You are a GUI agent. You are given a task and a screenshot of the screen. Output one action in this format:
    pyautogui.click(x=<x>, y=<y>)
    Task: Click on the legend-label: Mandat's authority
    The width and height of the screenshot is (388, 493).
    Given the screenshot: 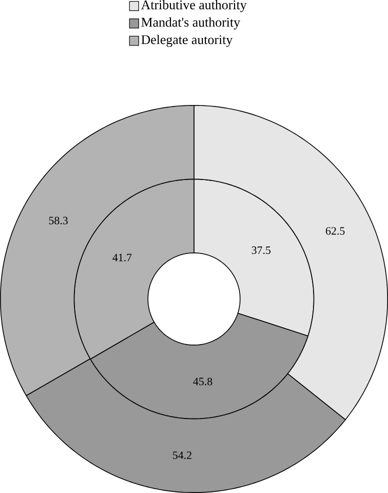 What is the action you would take?
    pyautogui.click(x=190, y=23)
    